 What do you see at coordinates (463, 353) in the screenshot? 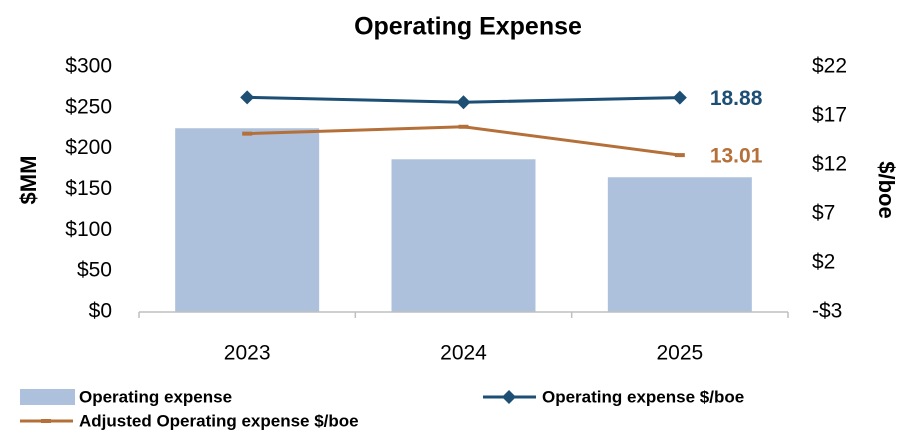
I see `x-tick-label: 2024` at bounding box center [463, 353].